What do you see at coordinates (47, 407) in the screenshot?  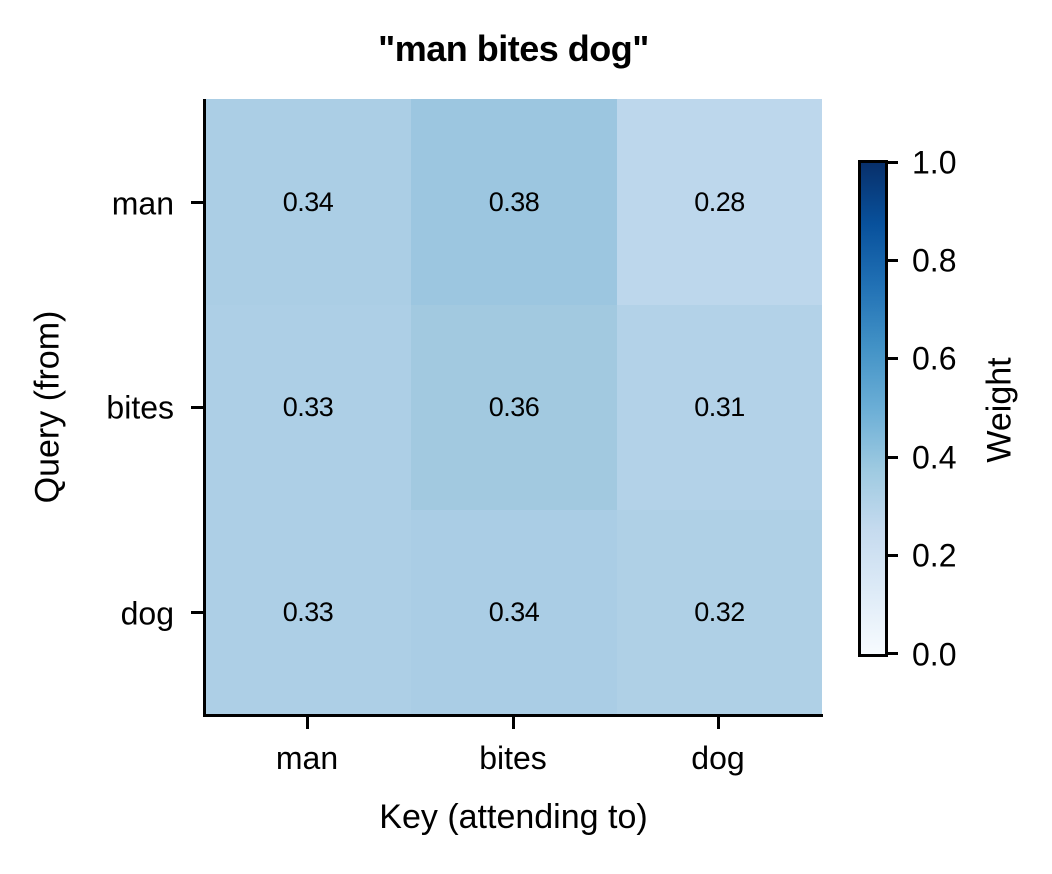 I see `y-axis-label: Query (from)` at bounding box center [47, 407].